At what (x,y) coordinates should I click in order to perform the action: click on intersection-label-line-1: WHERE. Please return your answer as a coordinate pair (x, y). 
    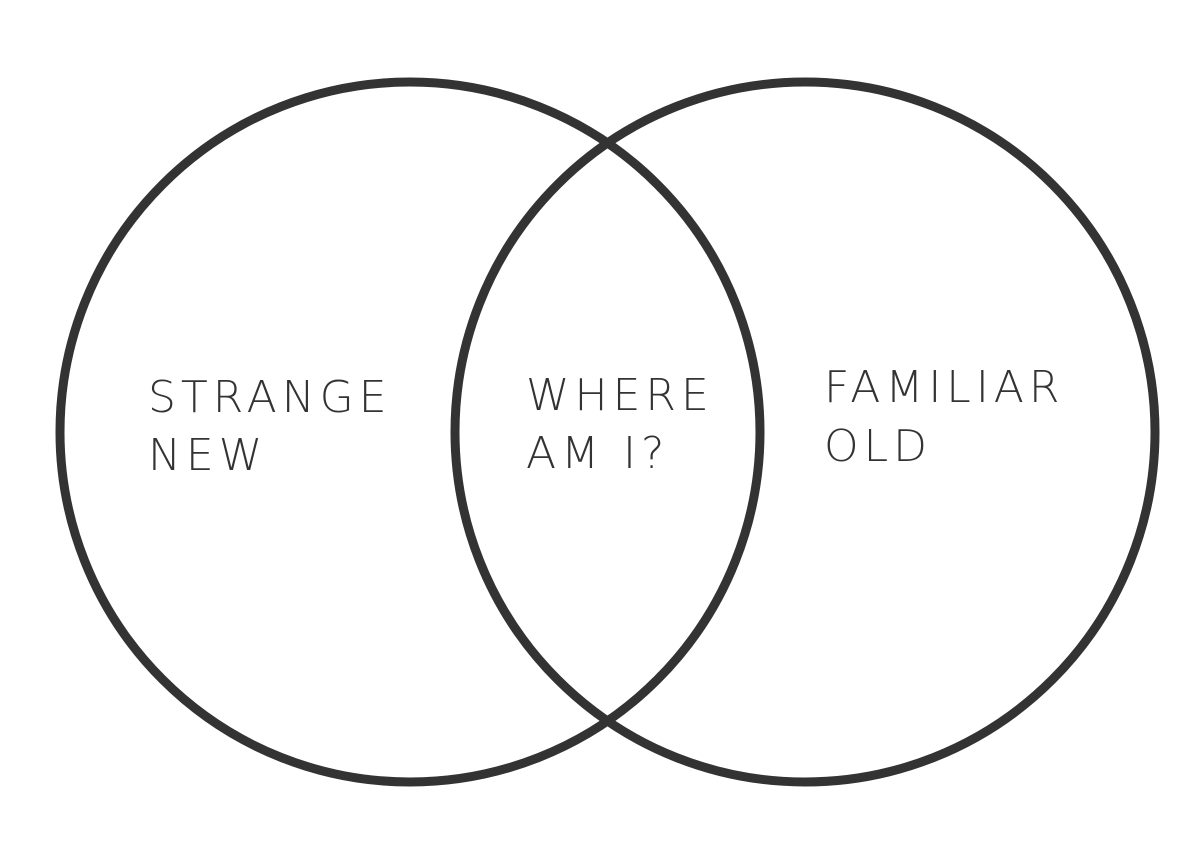
    Looking at the image, I should click on (620, 395).